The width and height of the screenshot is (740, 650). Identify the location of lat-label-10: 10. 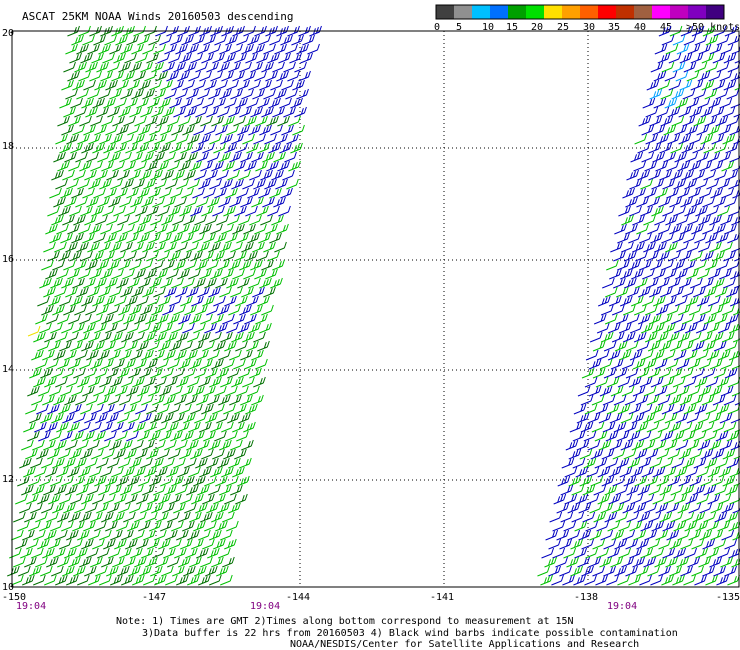
(8, 587).